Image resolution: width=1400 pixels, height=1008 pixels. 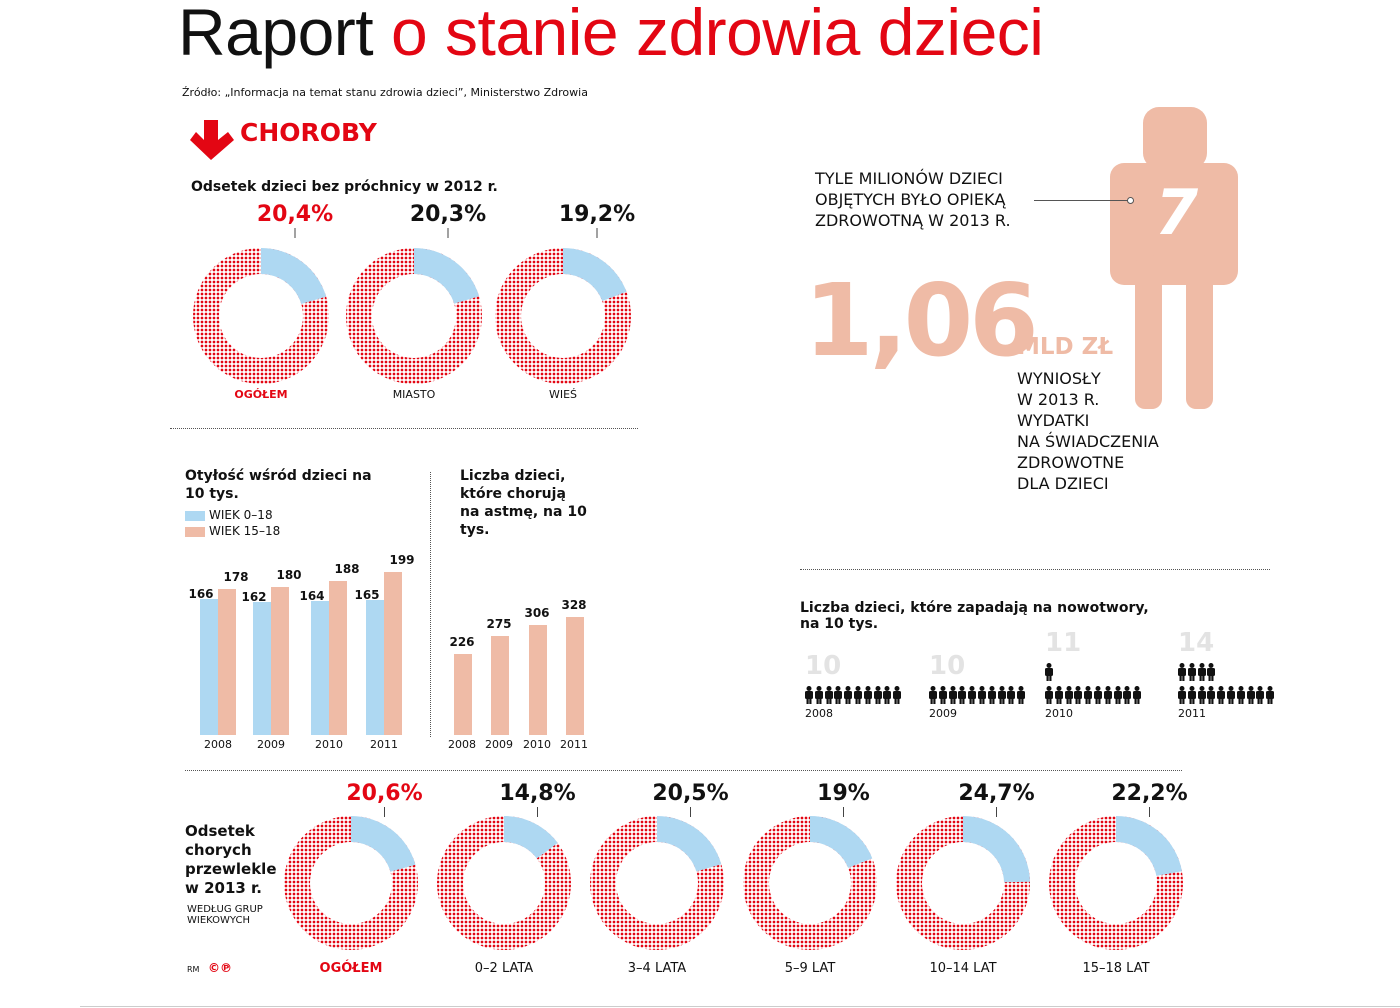 I want to click on arrow-down-icon, so click(x=212, y=140).